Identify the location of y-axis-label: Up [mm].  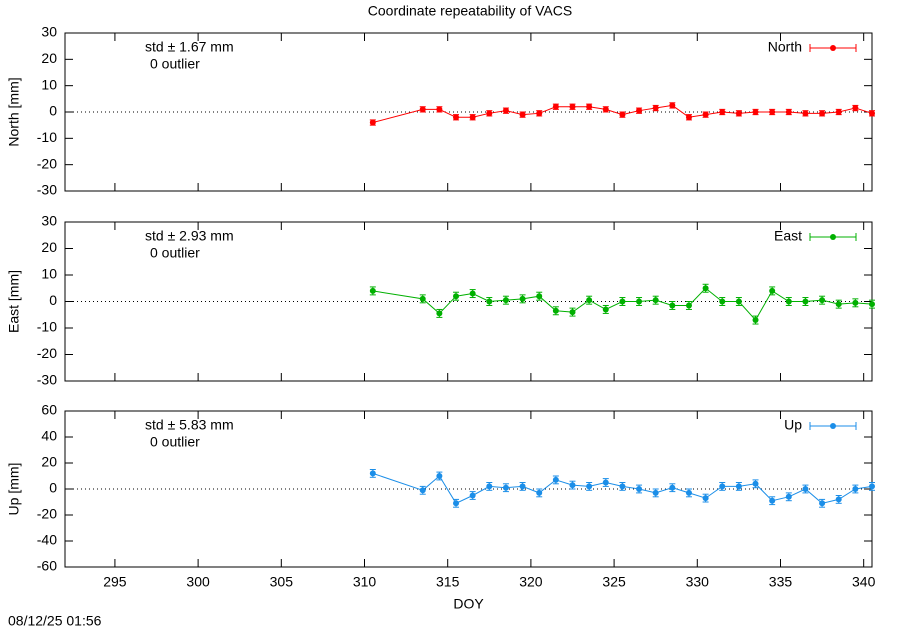
(14, 489).